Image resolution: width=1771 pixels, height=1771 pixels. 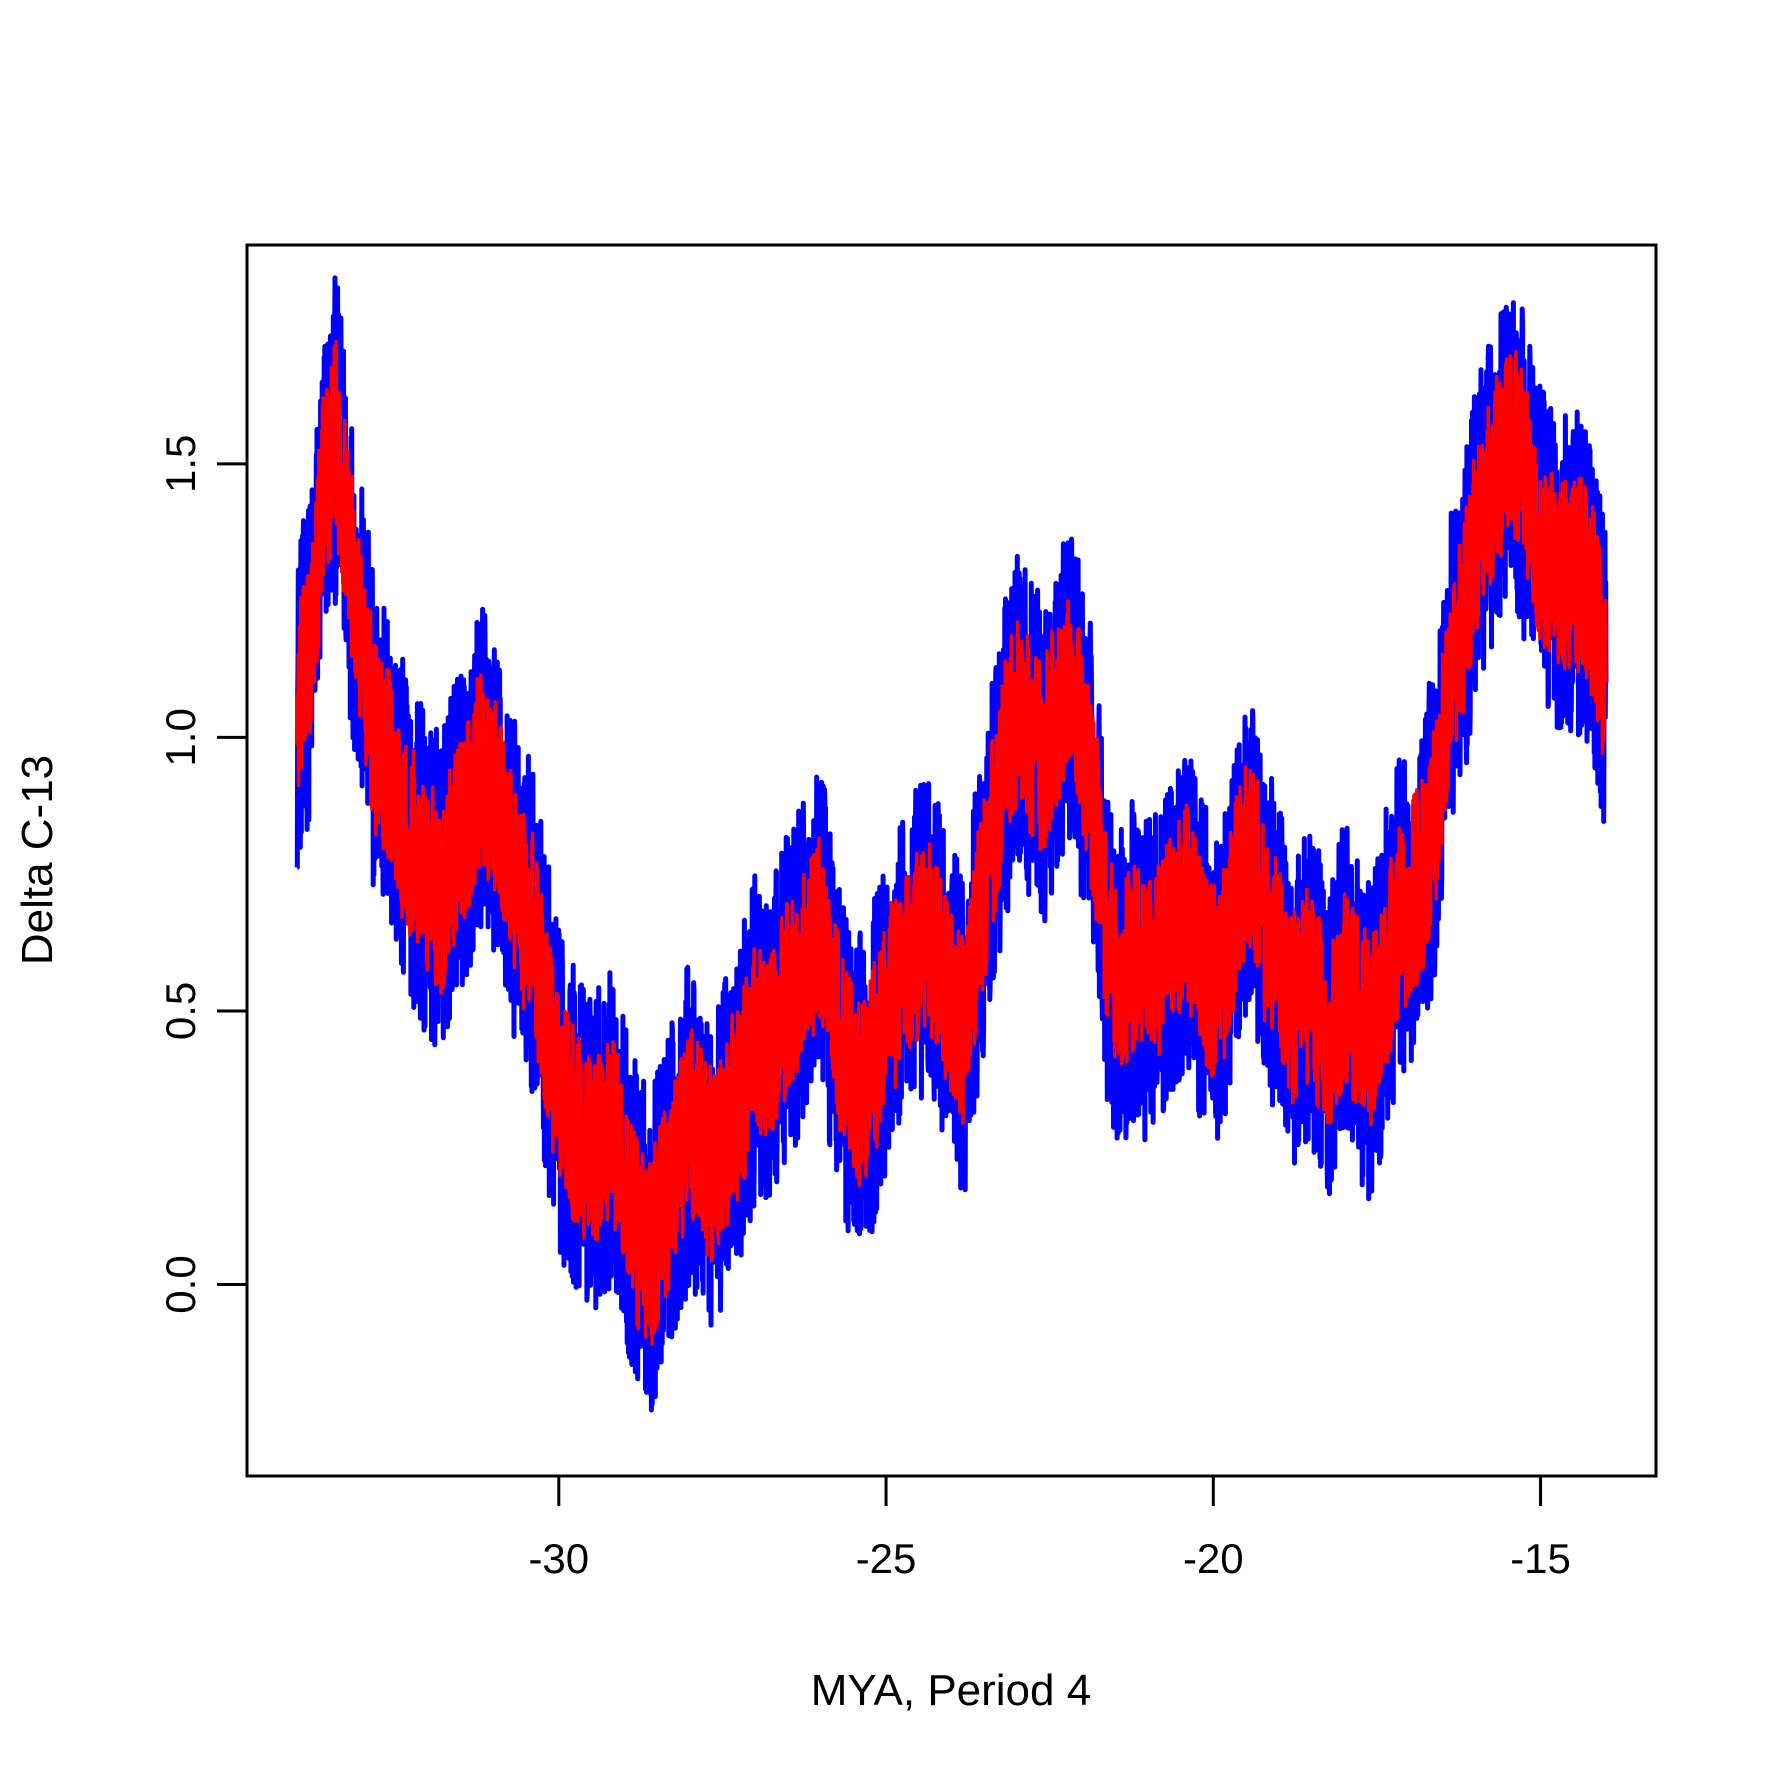 What do you see at coordinates (37, 860) in the screenshot?
I see `y-axis-label: Delta C-13` at bounding box center [37, 860].